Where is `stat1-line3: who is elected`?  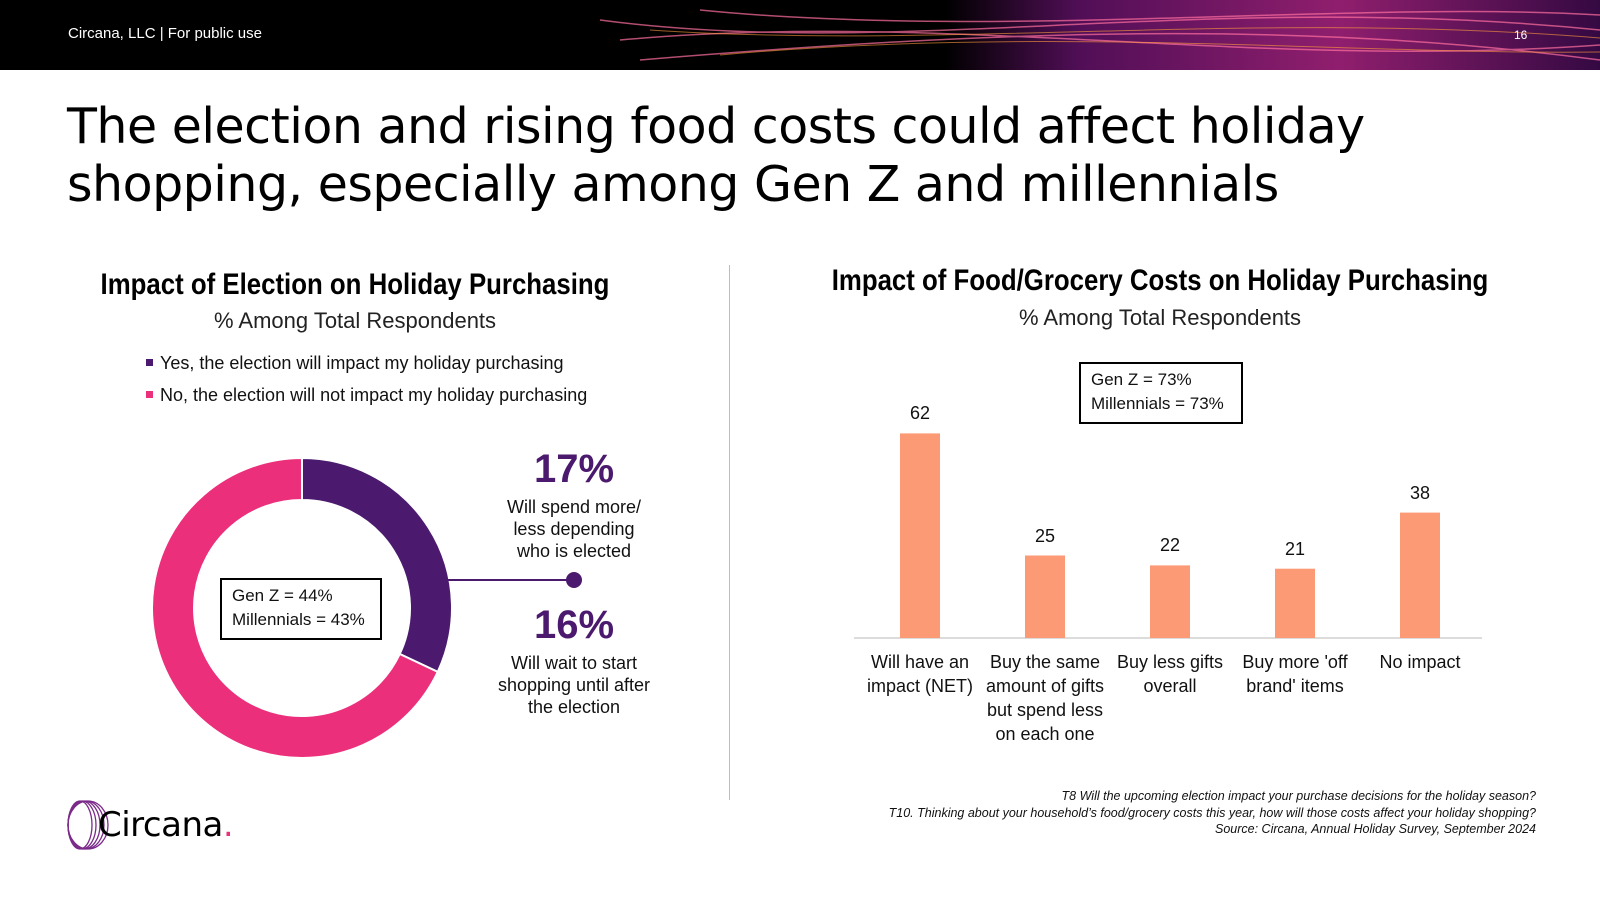 stat1-line3: who is elected is located at coordinates (574, 551).